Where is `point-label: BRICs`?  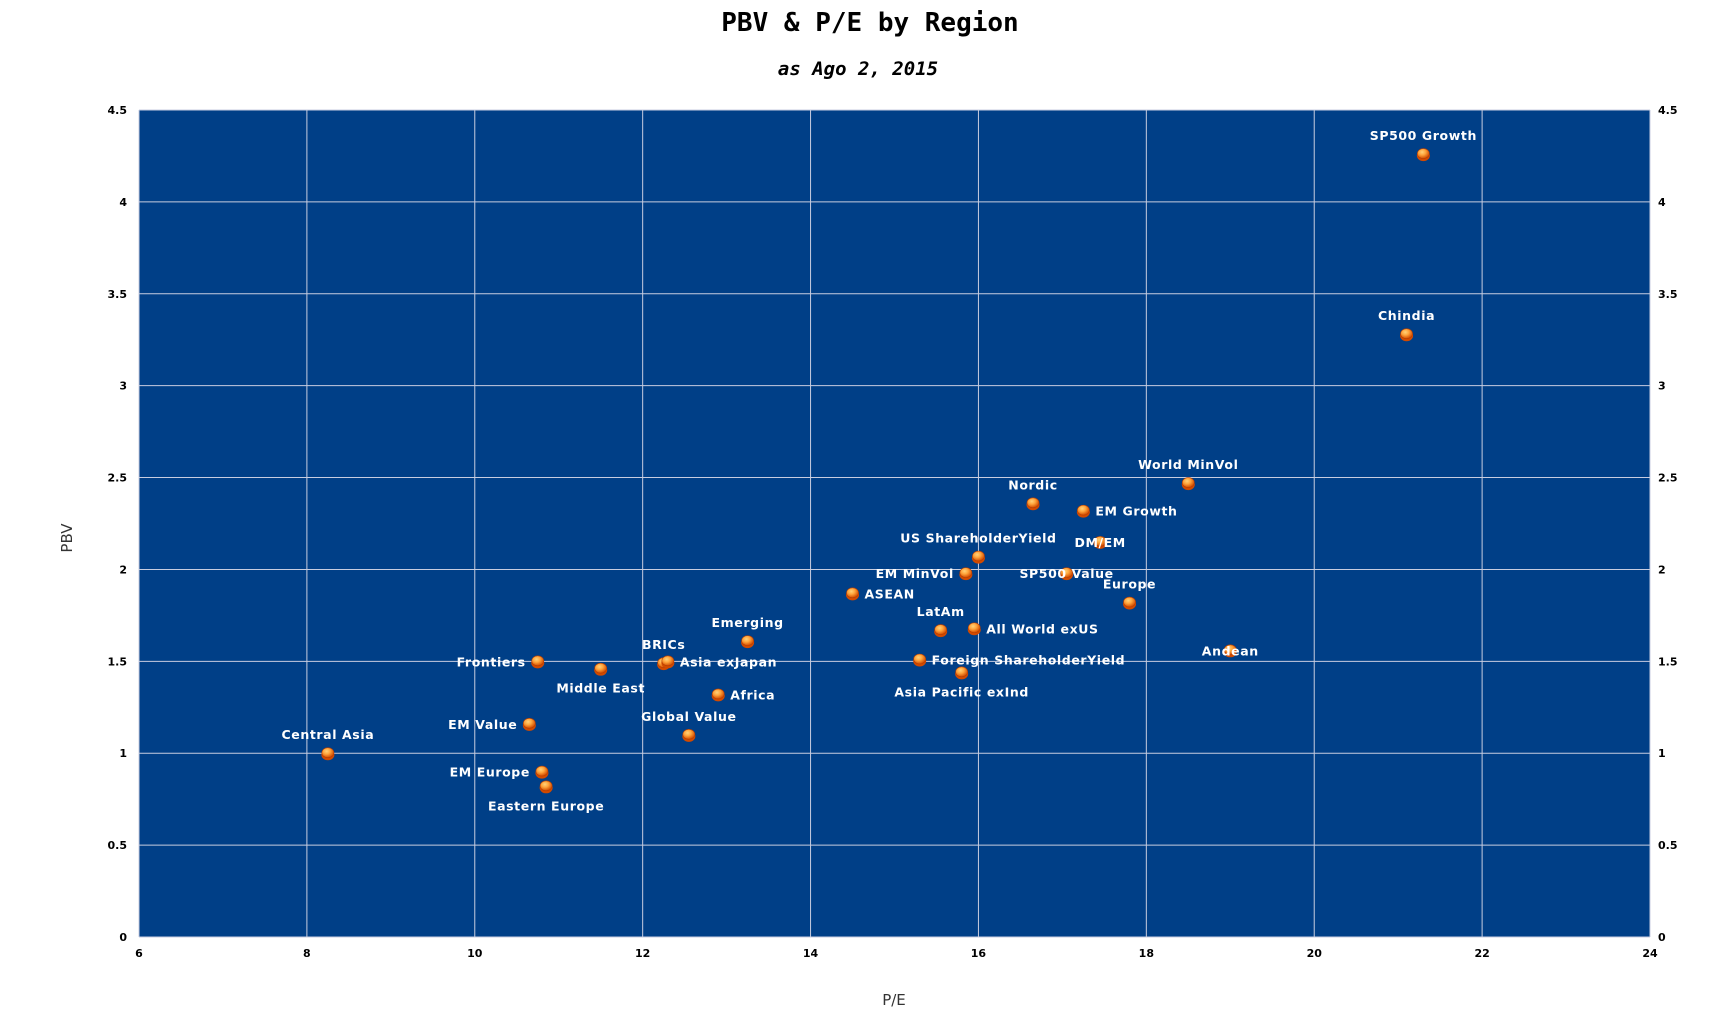
point-label: BRICs is located at coordinates (663, 644).